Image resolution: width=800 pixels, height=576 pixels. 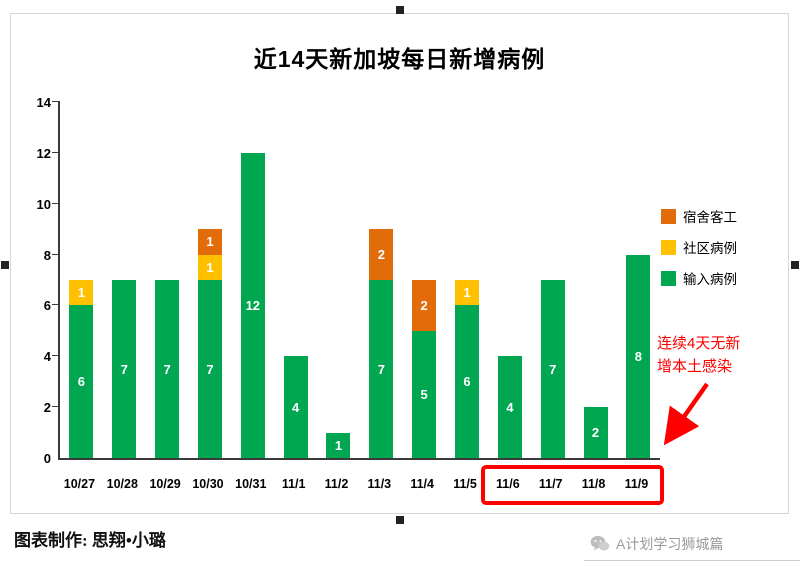 I want to click on x-axis-label: 10/27, so click(x=79, y=484).